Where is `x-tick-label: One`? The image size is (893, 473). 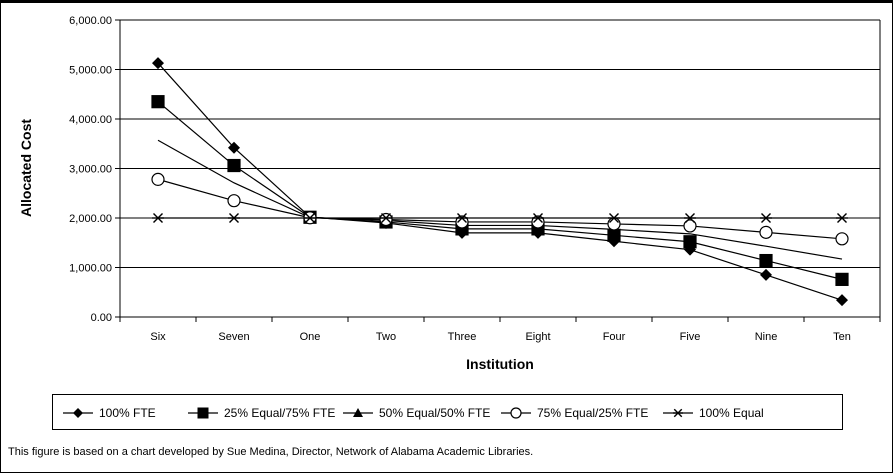 x-tick-label: One is located at coordinates (310, 337).